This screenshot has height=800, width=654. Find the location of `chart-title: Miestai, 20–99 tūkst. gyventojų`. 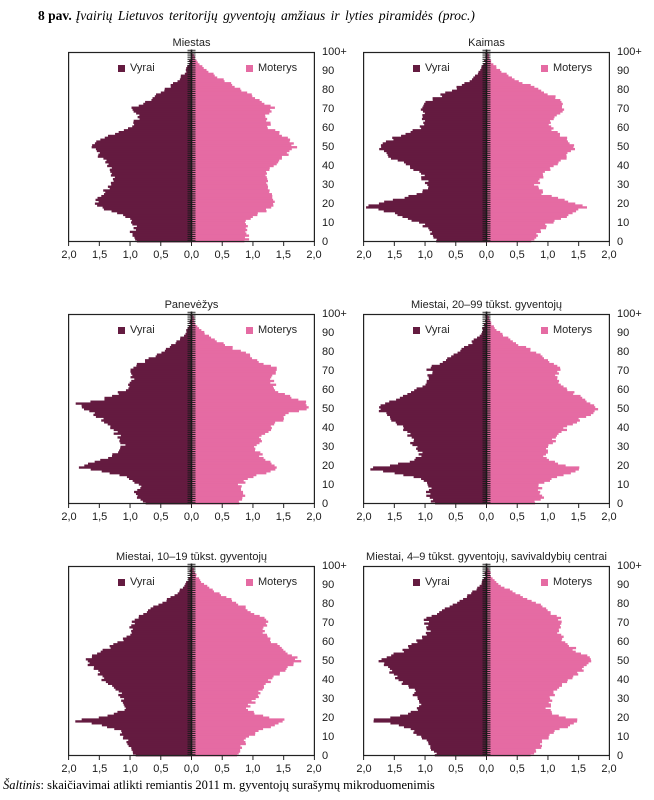

chart-title: Miestai, 20–99 tūkst. gyventojų is located at coordinates (486, 305).